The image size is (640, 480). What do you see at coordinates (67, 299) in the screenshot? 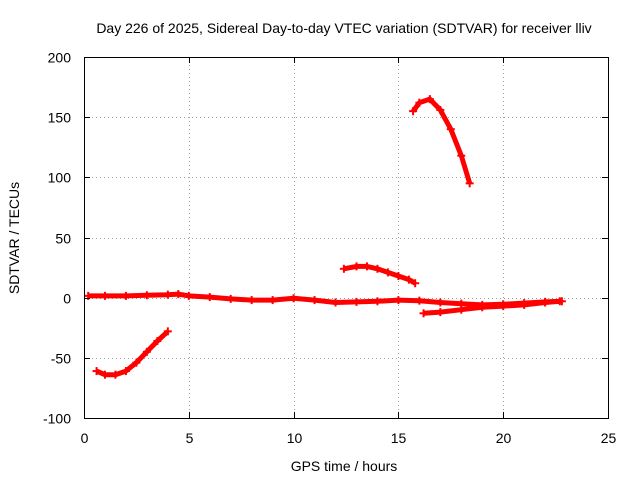
I see `y-tick-label: 0` at bounding box center [67, 299].